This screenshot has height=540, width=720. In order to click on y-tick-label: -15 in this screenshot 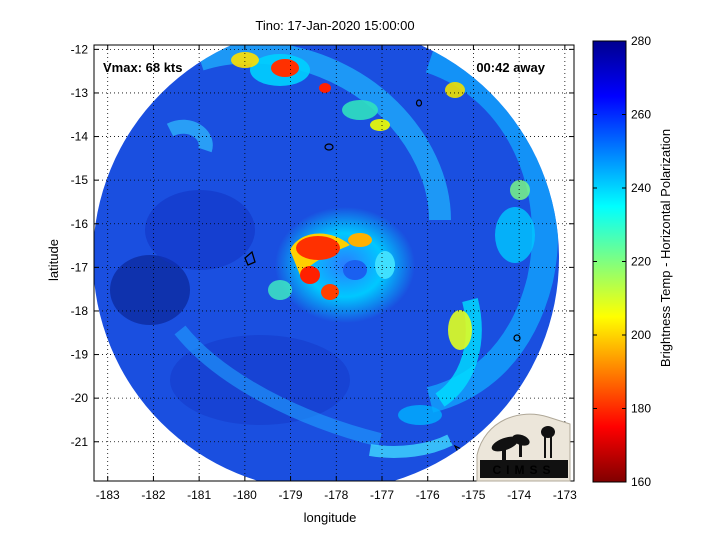, I will do `click(80, 180)`.